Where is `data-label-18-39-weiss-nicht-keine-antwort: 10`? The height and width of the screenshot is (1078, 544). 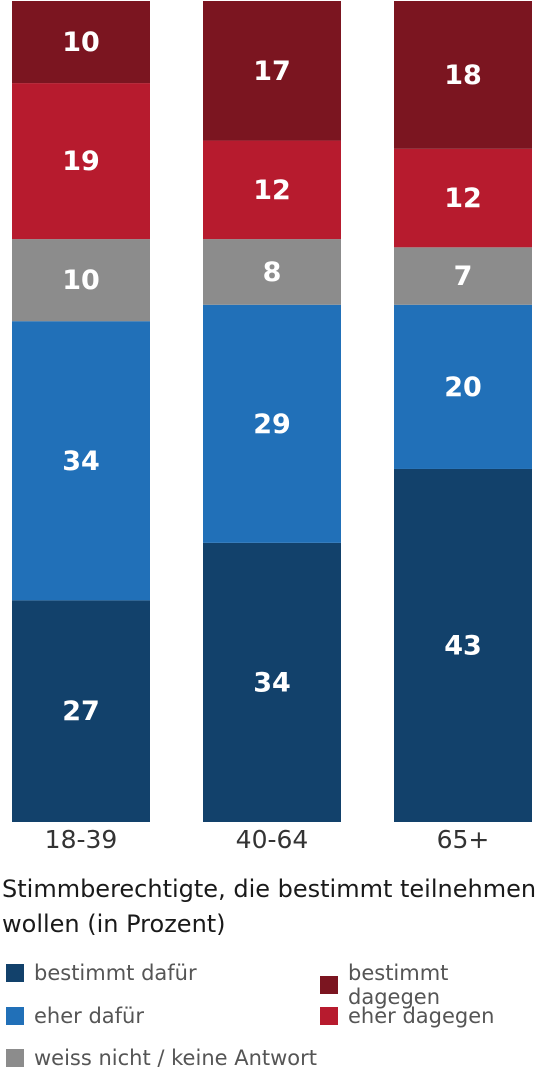 data-label-18-39-weiss-nicht-keine-antwort: 10 is located at coordinates (81, 280).